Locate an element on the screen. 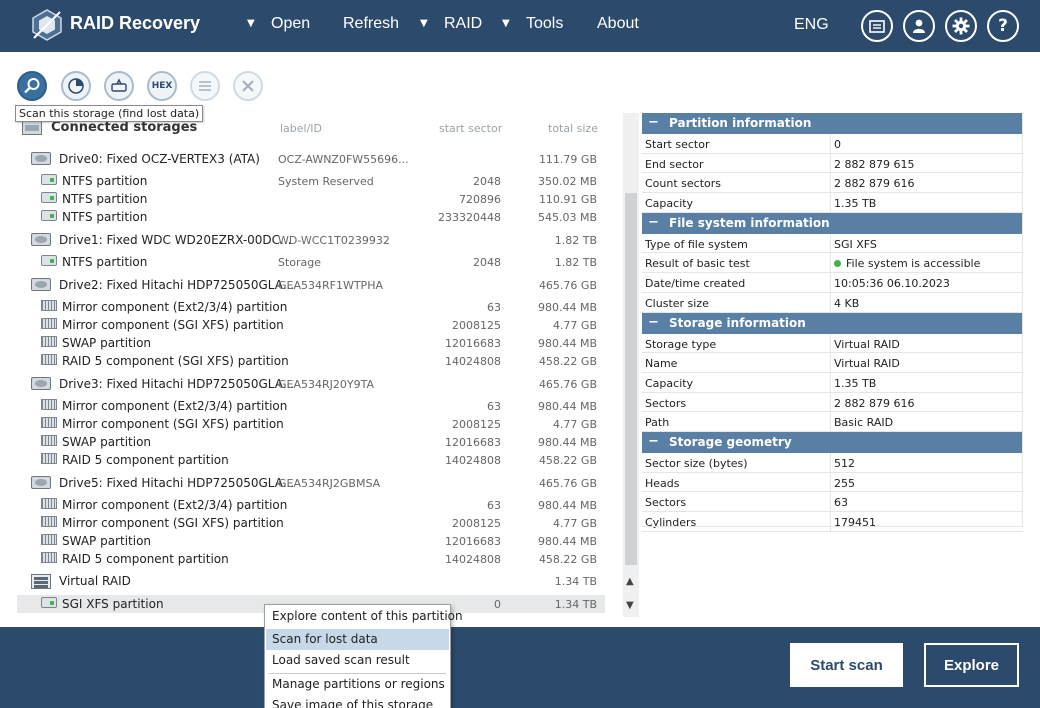 This screenshot has width=1040, height=708. menu-refresh: Refresh is located at coordinates (371, 23).